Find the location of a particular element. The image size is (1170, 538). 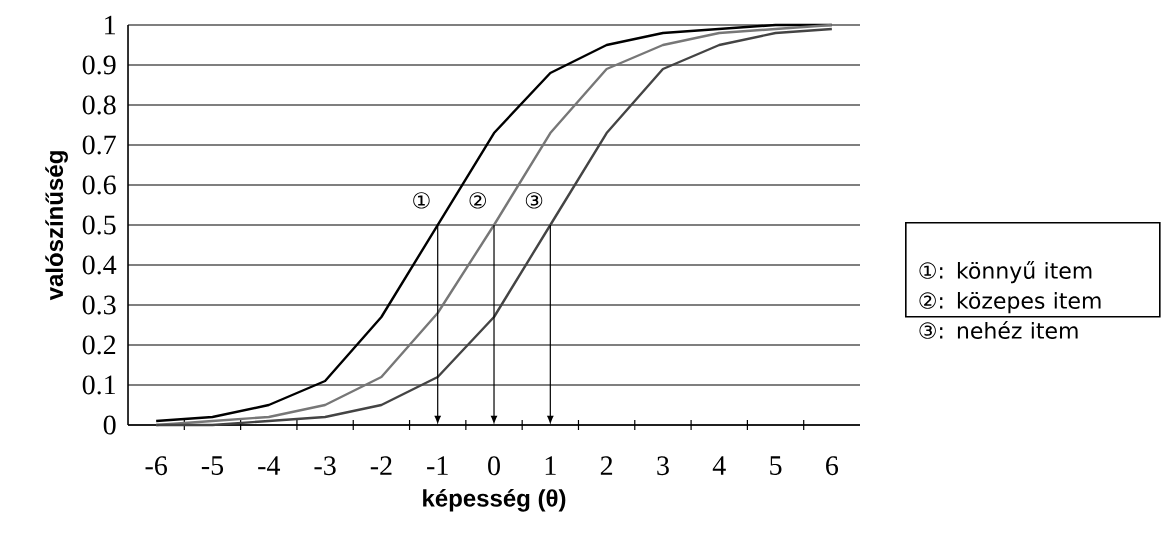

y-tick-label: 0.8 is located at coordinates (99, 105).